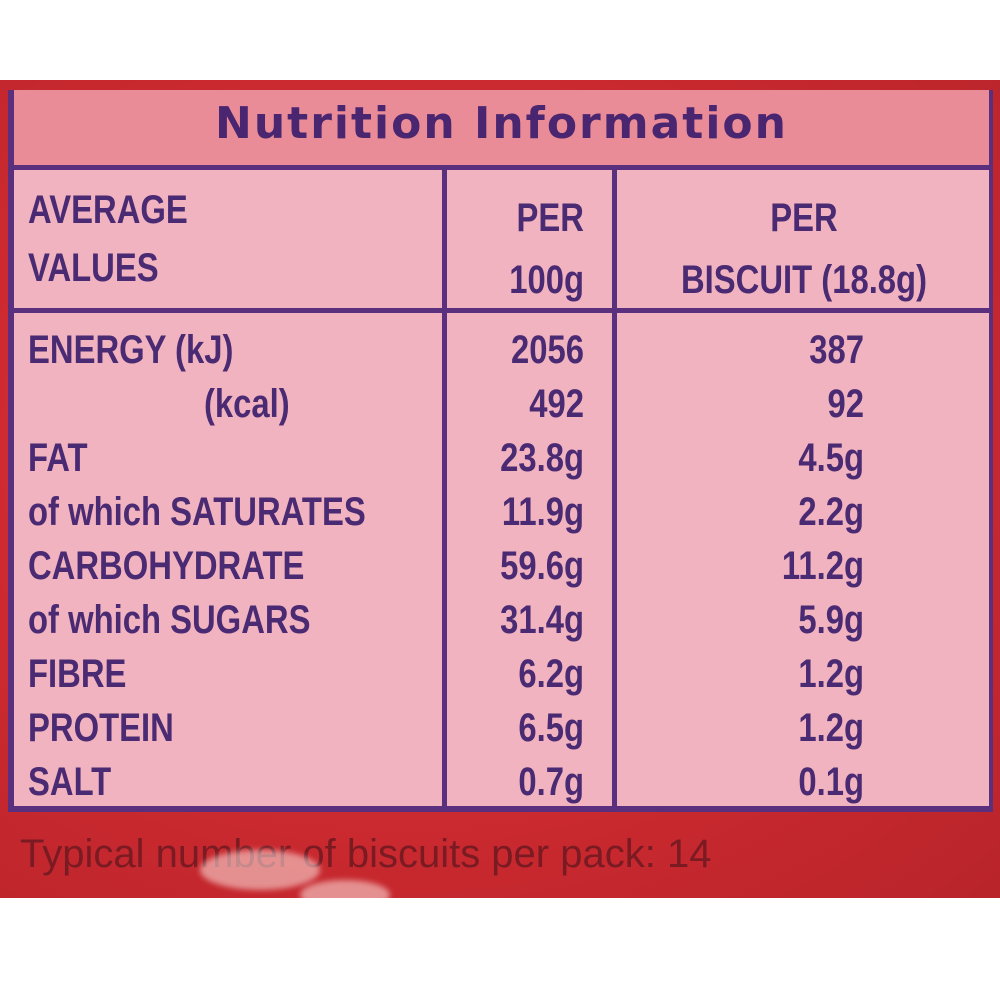  I want to click on header-divider, so click(501, 310).